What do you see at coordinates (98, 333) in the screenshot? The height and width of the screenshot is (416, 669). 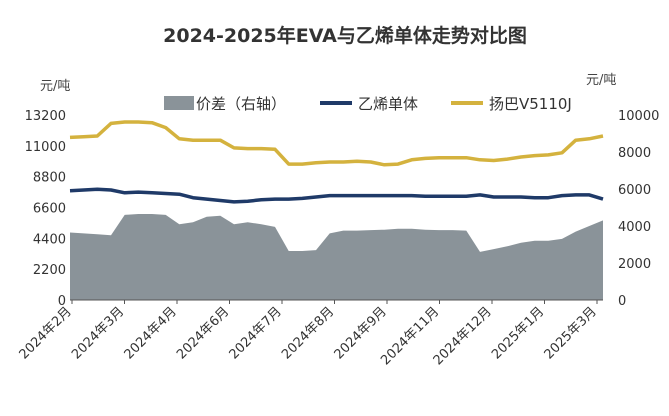 I see `x-tick-label: 2024年3月` at bounding box center [98, 333].